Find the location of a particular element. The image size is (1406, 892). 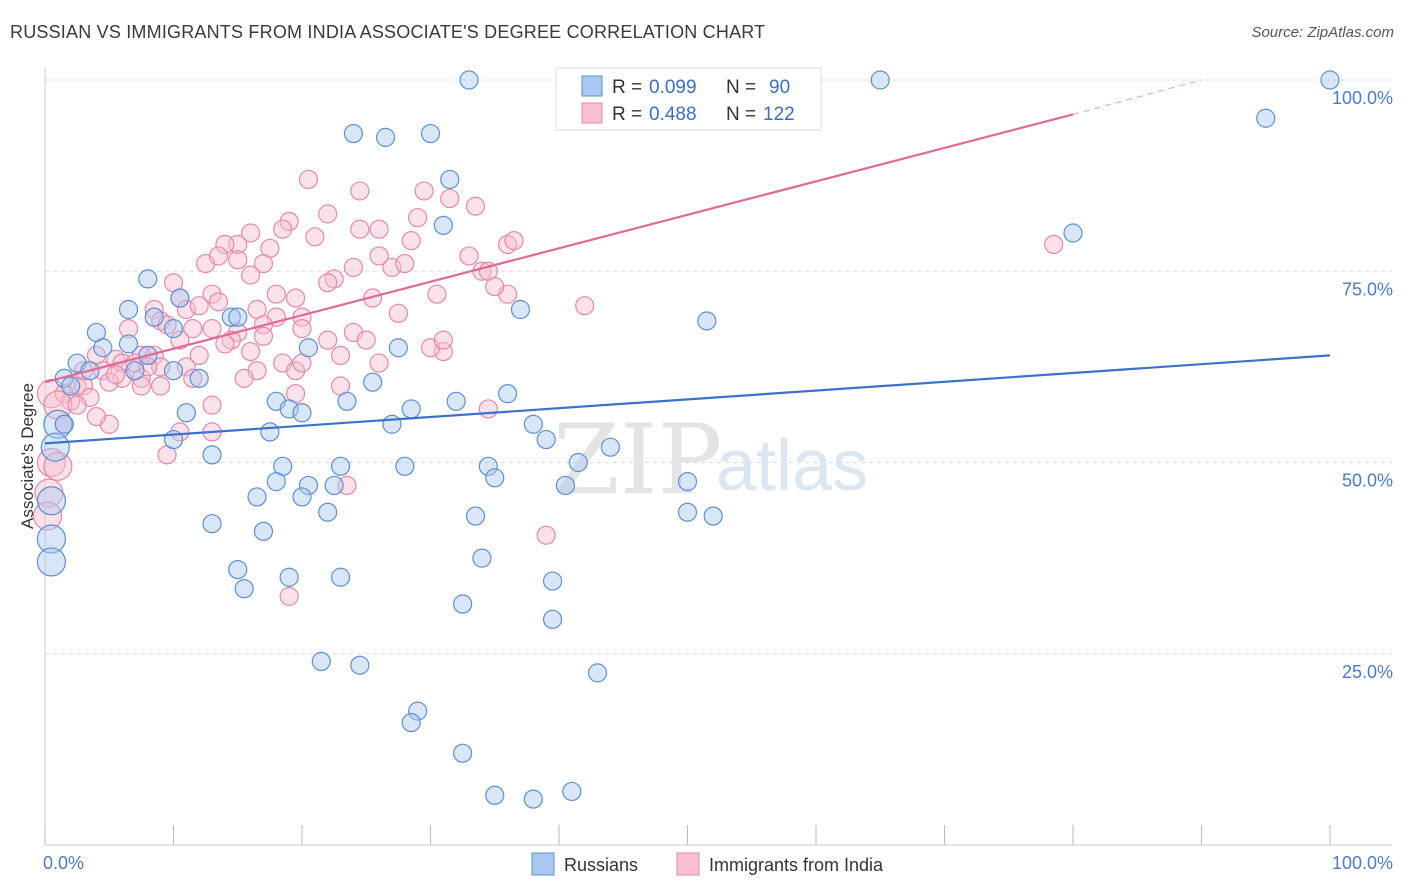

legend-r-value-india: 0.488 is located at coordinates (673, 114).